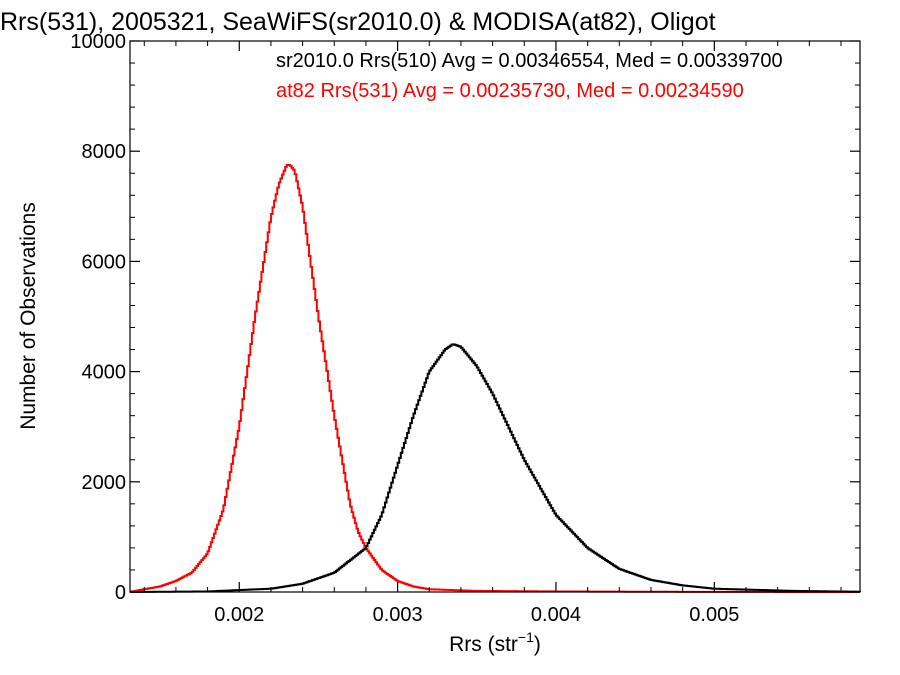 Image resolution: width=900 pixels, height=675 pixels. I want to click on x-tick-label: 0.002, so click(239, 615).